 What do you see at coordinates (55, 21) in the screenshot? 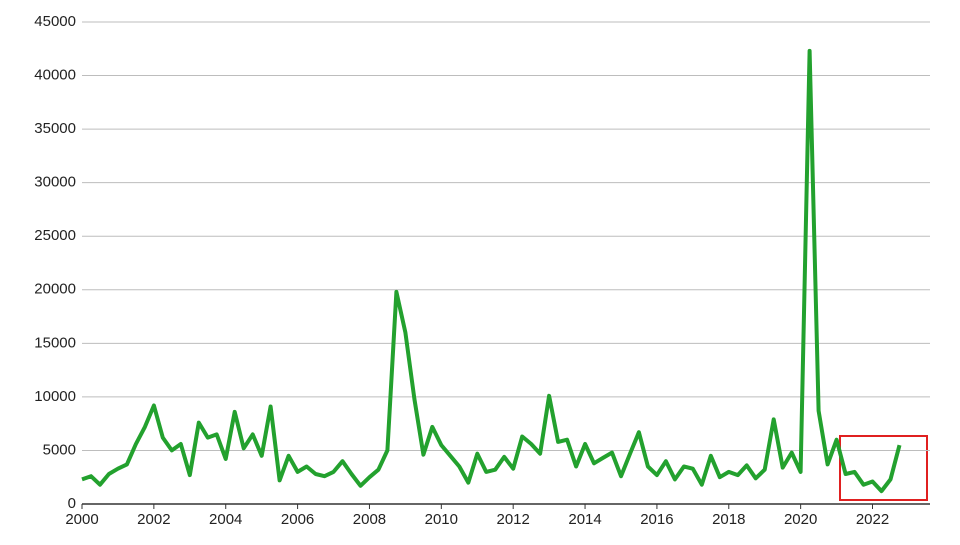
I see `y-tick-label: 45000` at bounding box center [55, 21].